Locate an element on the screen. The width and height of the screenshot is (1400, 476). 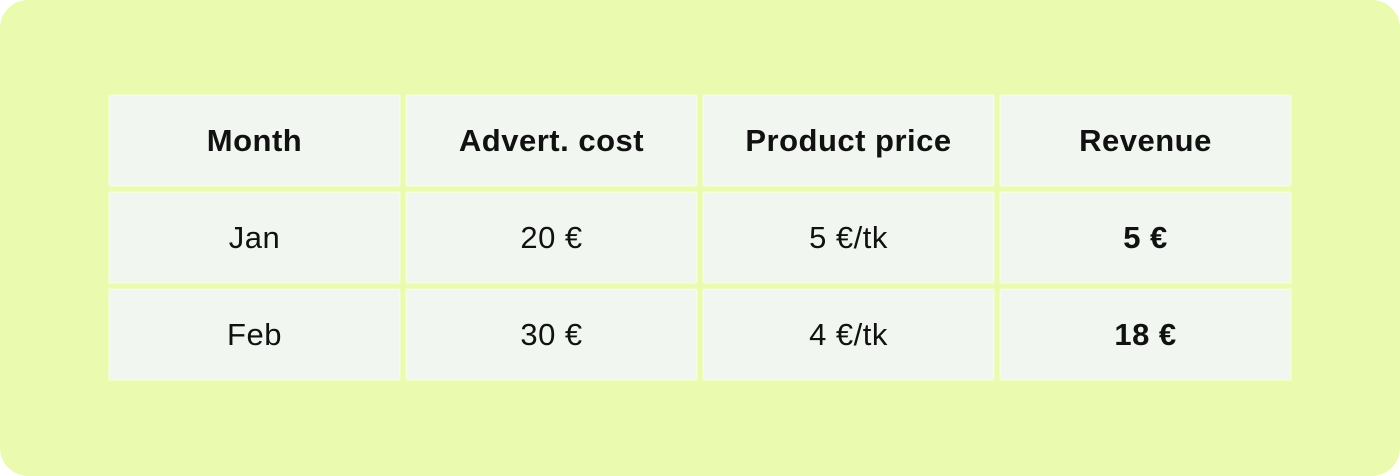
cell-advert-cost: 30 € is located at coordinates (551, 334).